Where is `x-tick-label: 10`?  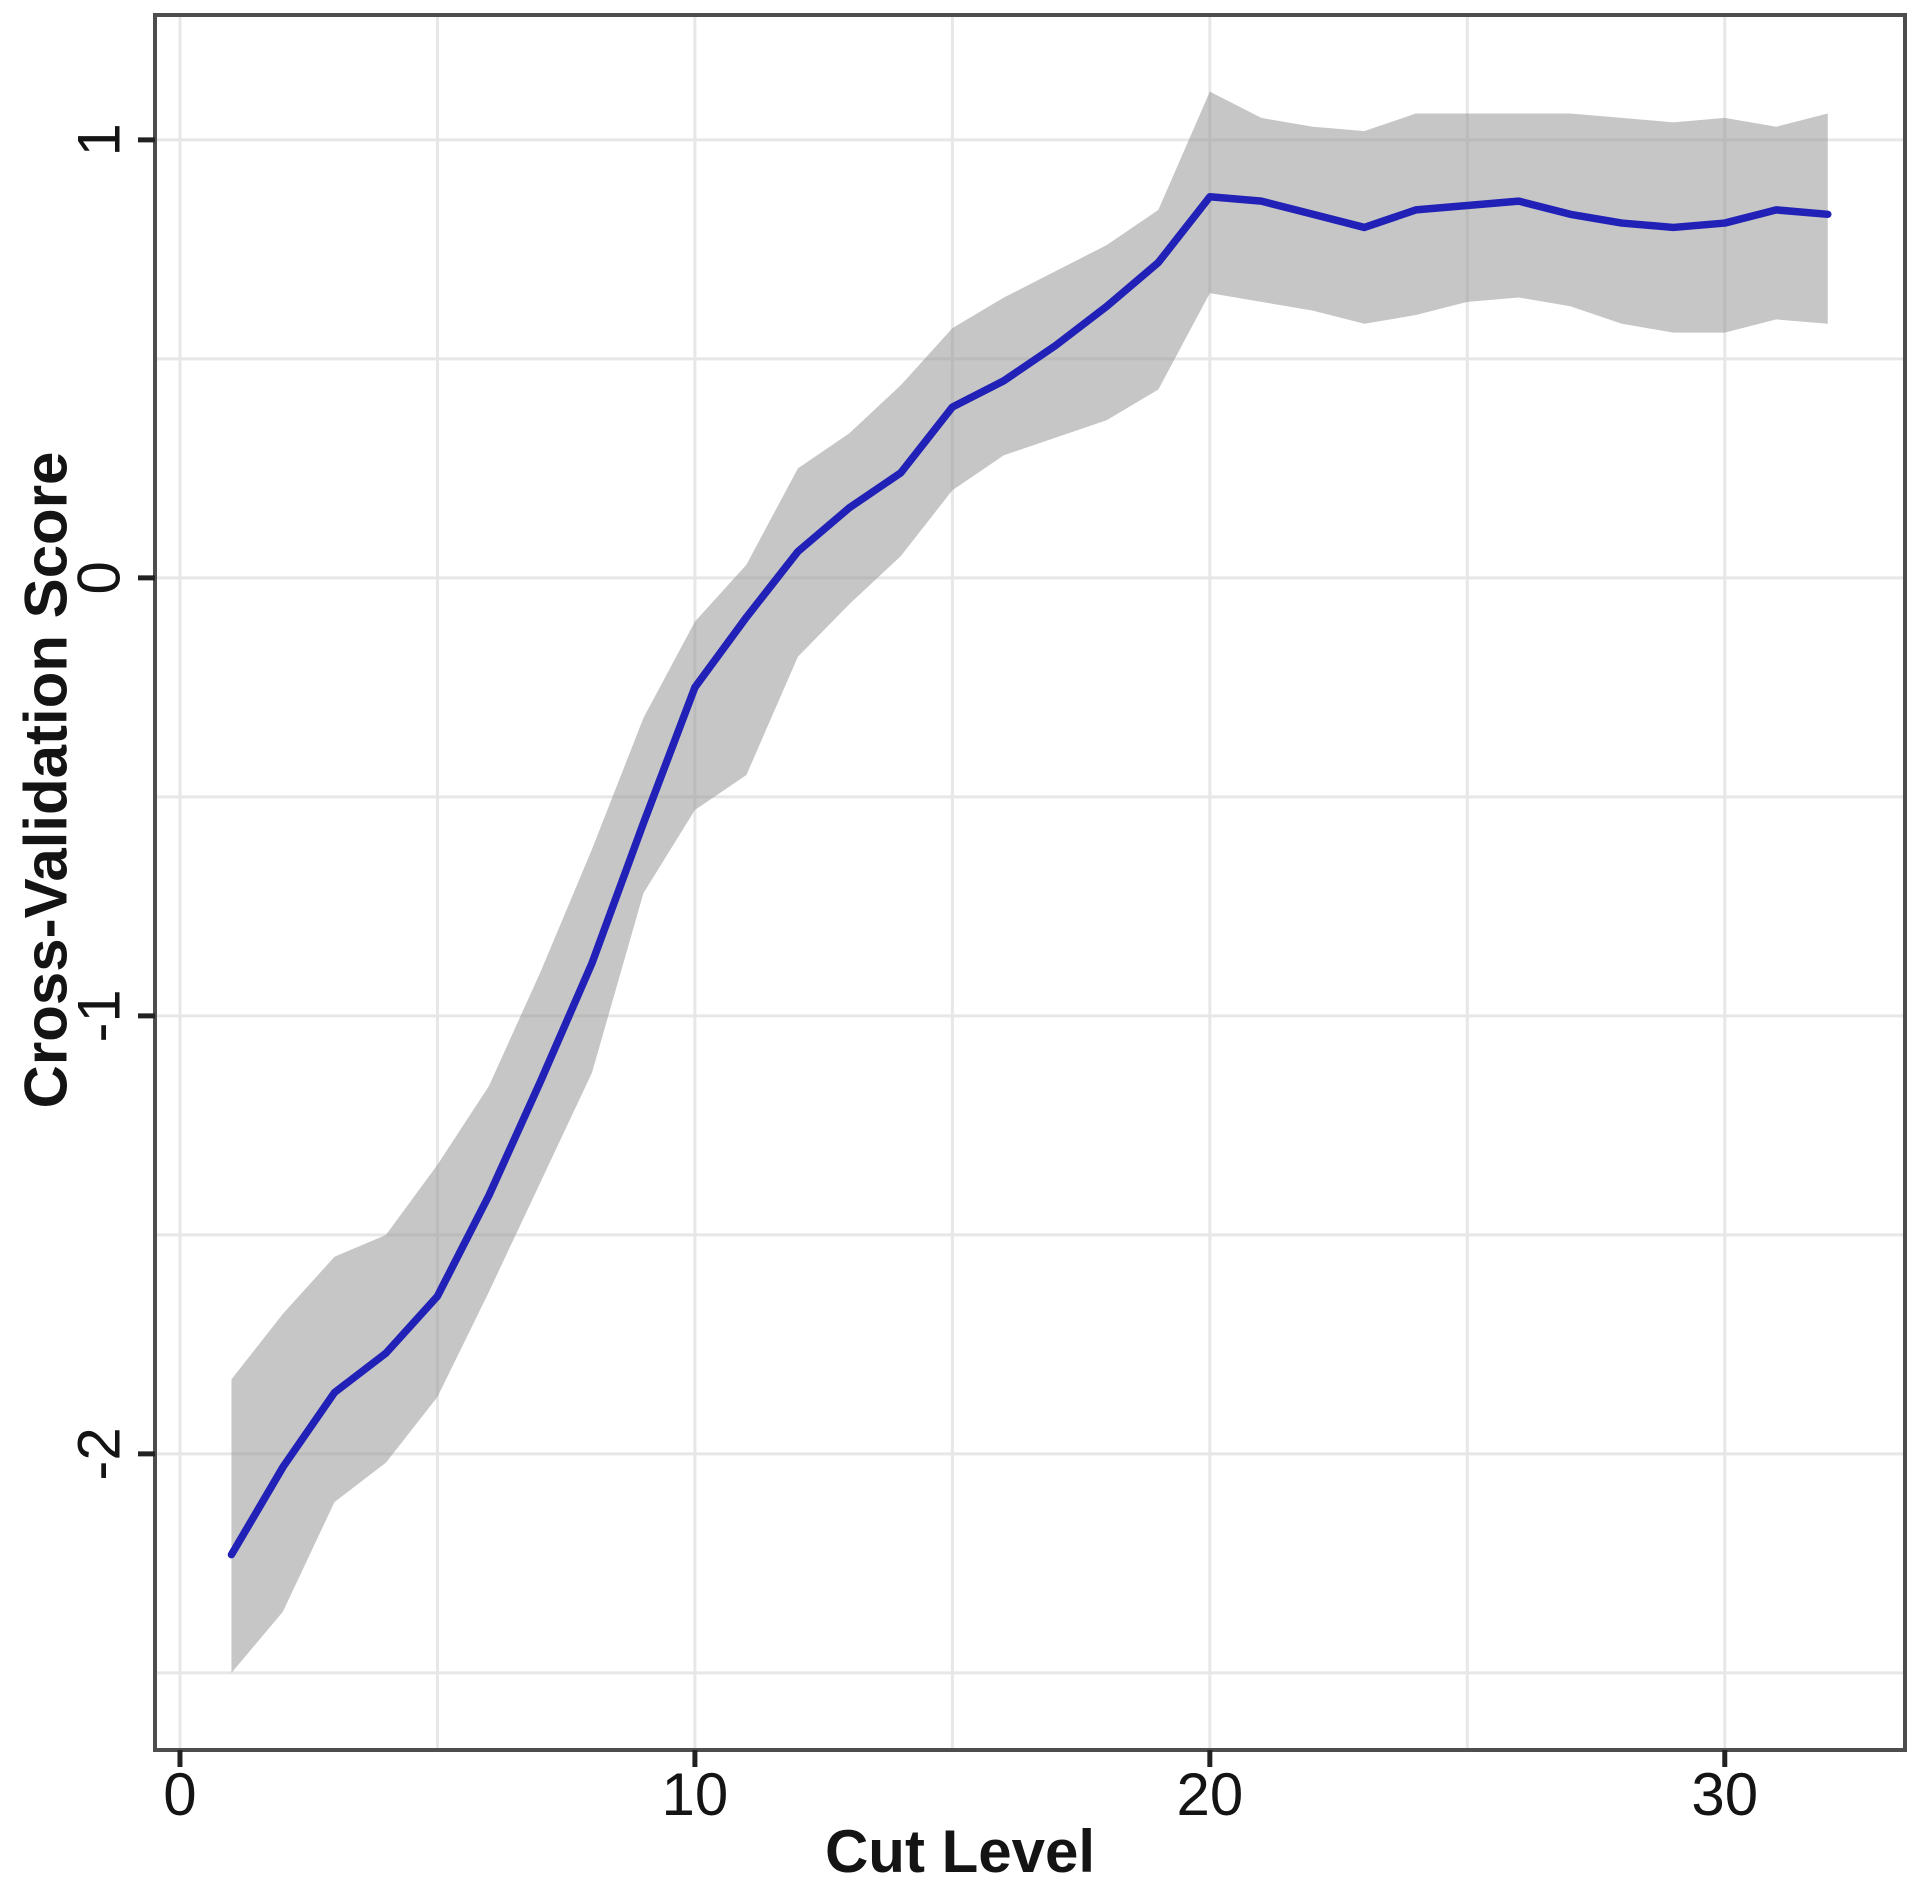
x-tick-label: 10 is located at coordinates (695, 1794).